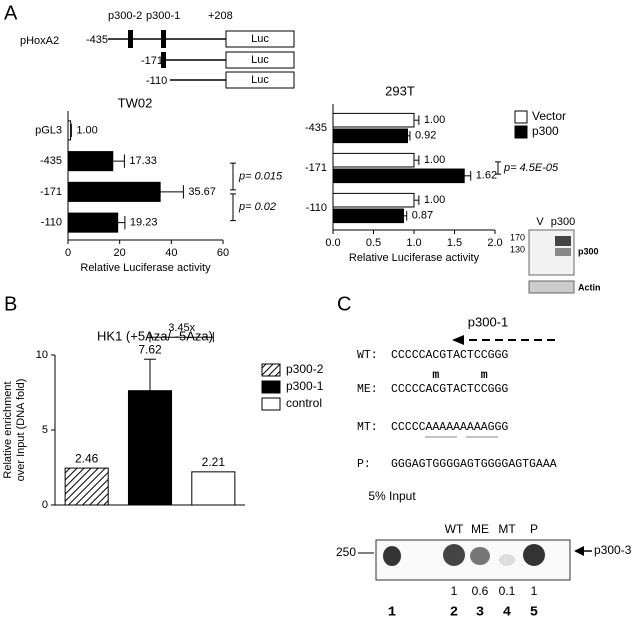  What do you see at coordinates (220, 16) in the screenshot?
I see `end-label: +208` at bounding box center [220, 16].